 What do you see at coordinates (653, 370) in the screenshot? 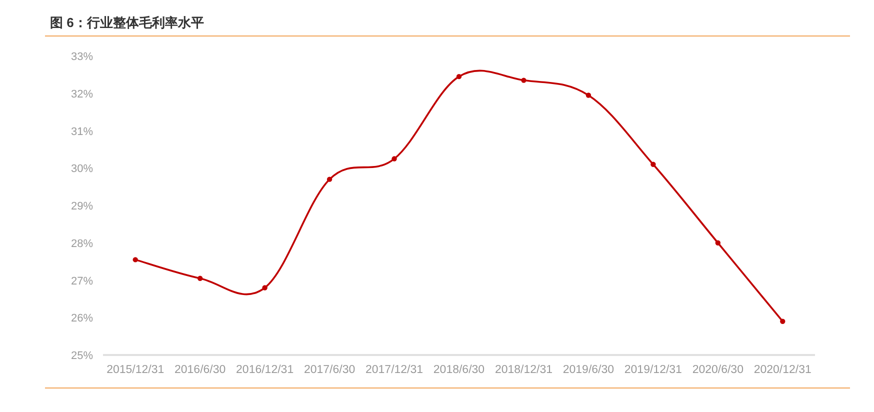
I see `x-tick-label: 2019/12/31` at bounding box center [653, 370].